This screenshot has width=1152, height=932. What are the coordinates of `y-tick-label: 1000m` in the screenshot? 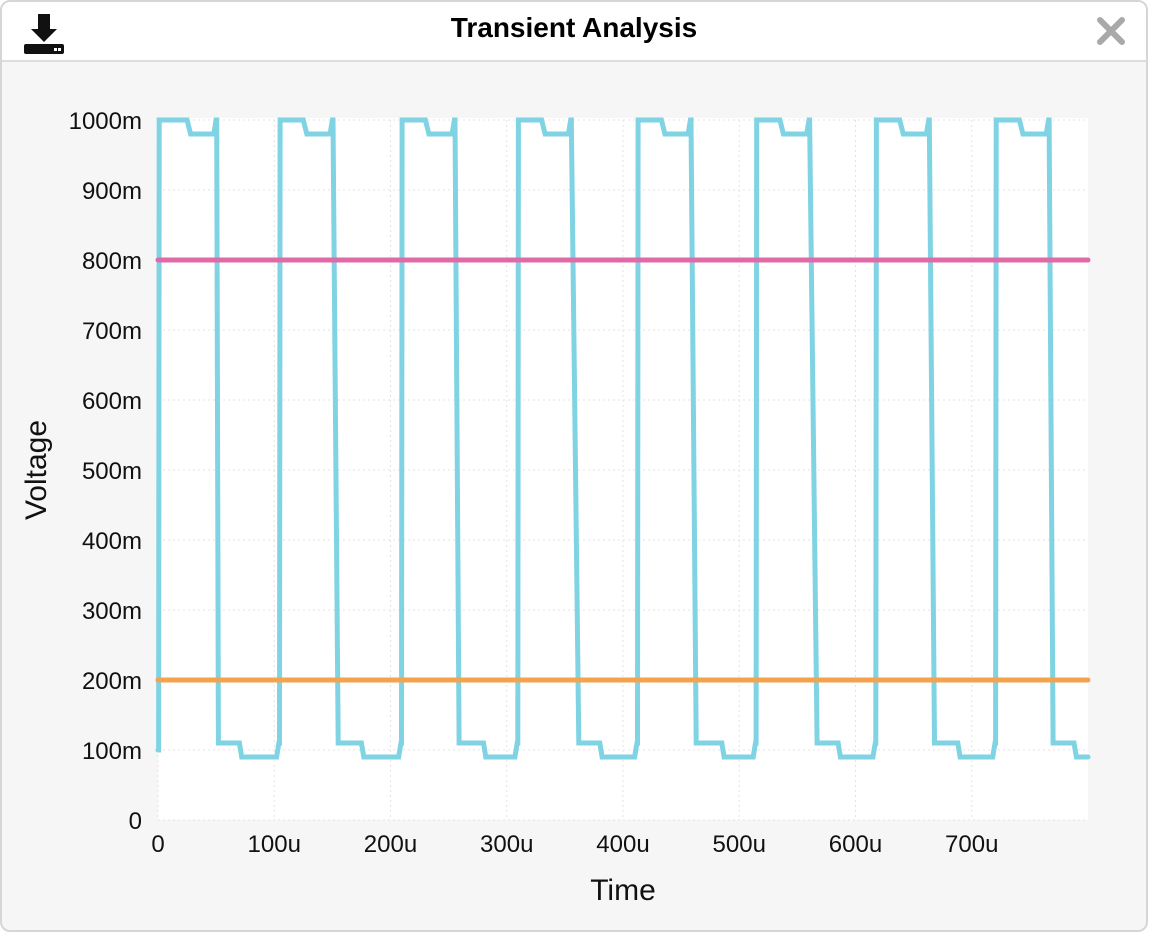 It's located at (105, 121).